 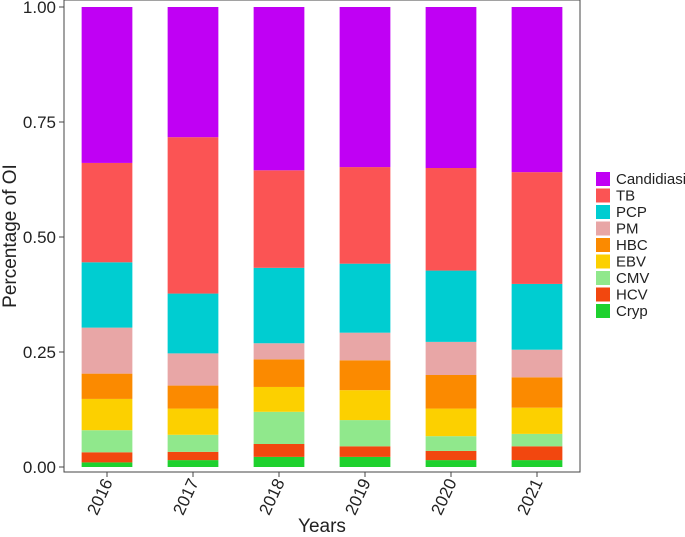 What do you see at coordinates (193, 72) in the screenshot?
I see `bar-segment-candidiasis-2017` at bounding box center [193, 72].